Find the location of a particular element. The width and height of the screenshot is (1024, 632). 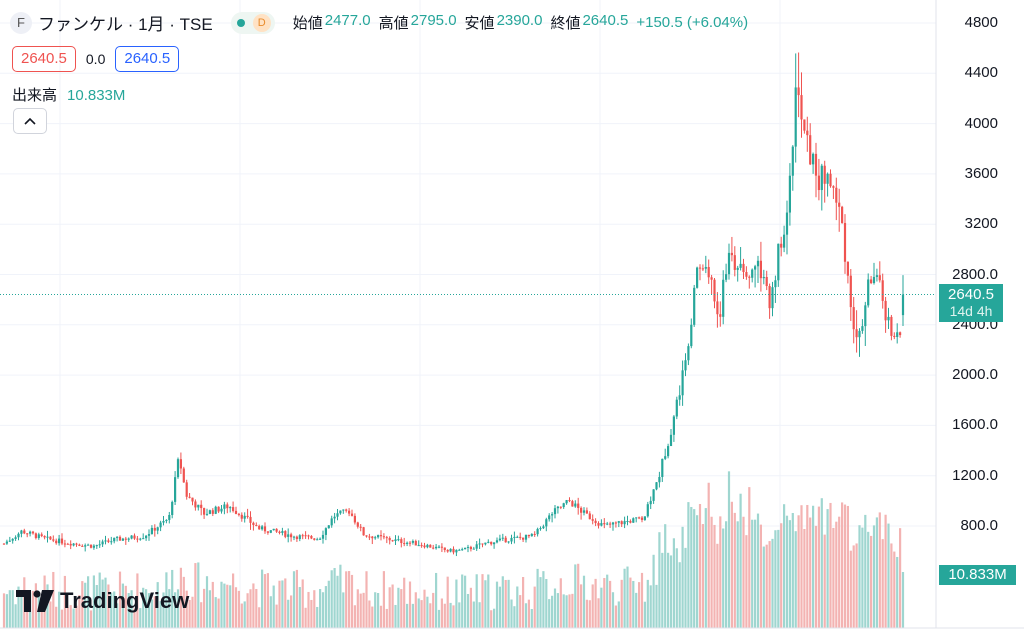

tradingview-logo: TradingView is located at coordinates (102, 601).